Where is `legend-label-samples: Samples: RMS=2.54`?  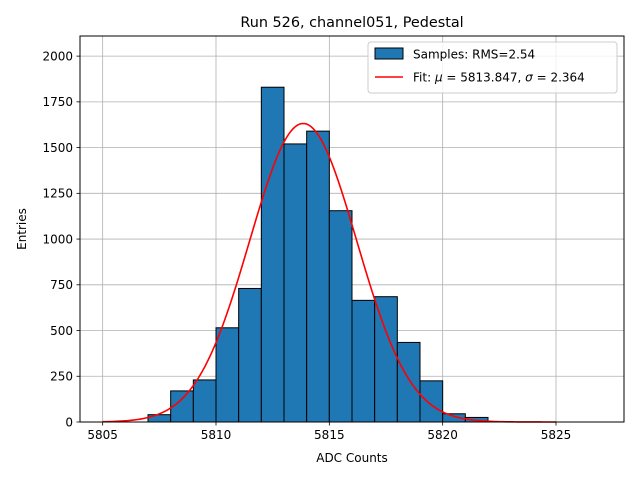 legend-label-samples: Samples: RMS=2.54 is located at coordinates (474, 55).